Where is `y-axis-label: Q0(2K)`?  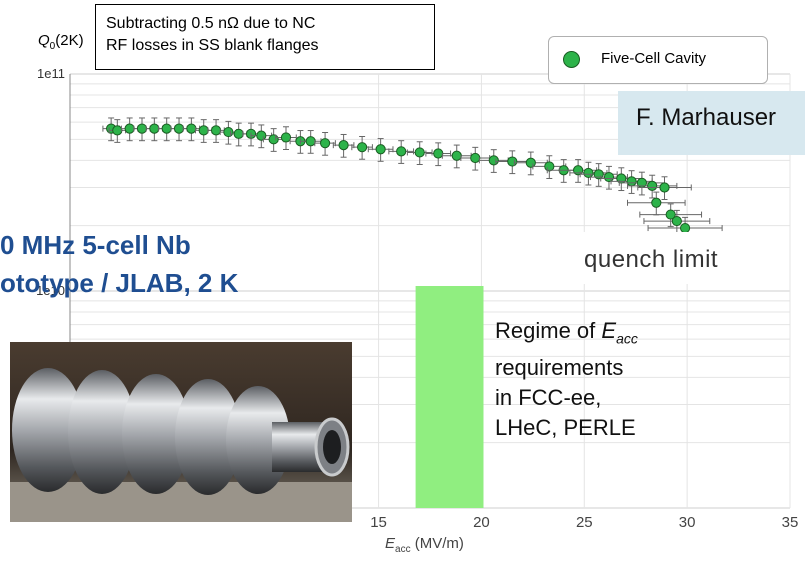 y-axis-label: Q0(2K) is located at coordinates (61, 42).